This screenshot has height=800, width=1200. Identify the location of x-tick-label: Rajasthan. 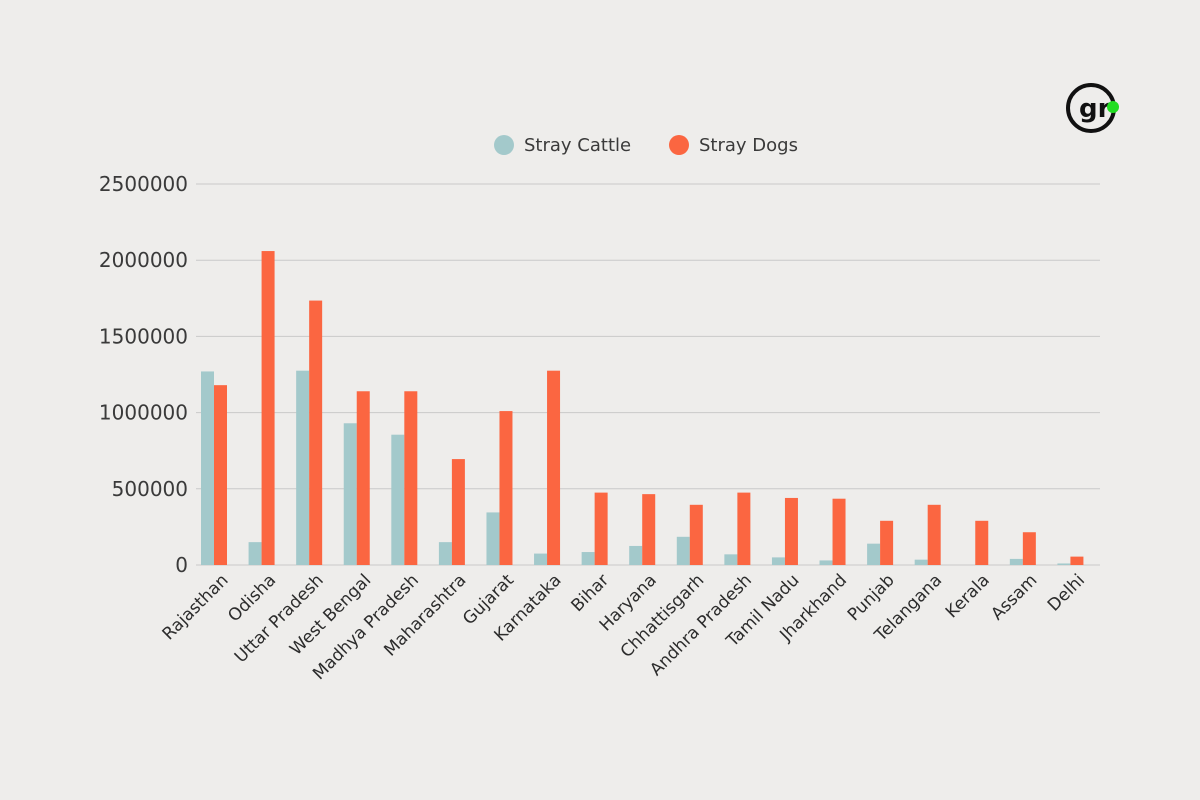
(196, 607).